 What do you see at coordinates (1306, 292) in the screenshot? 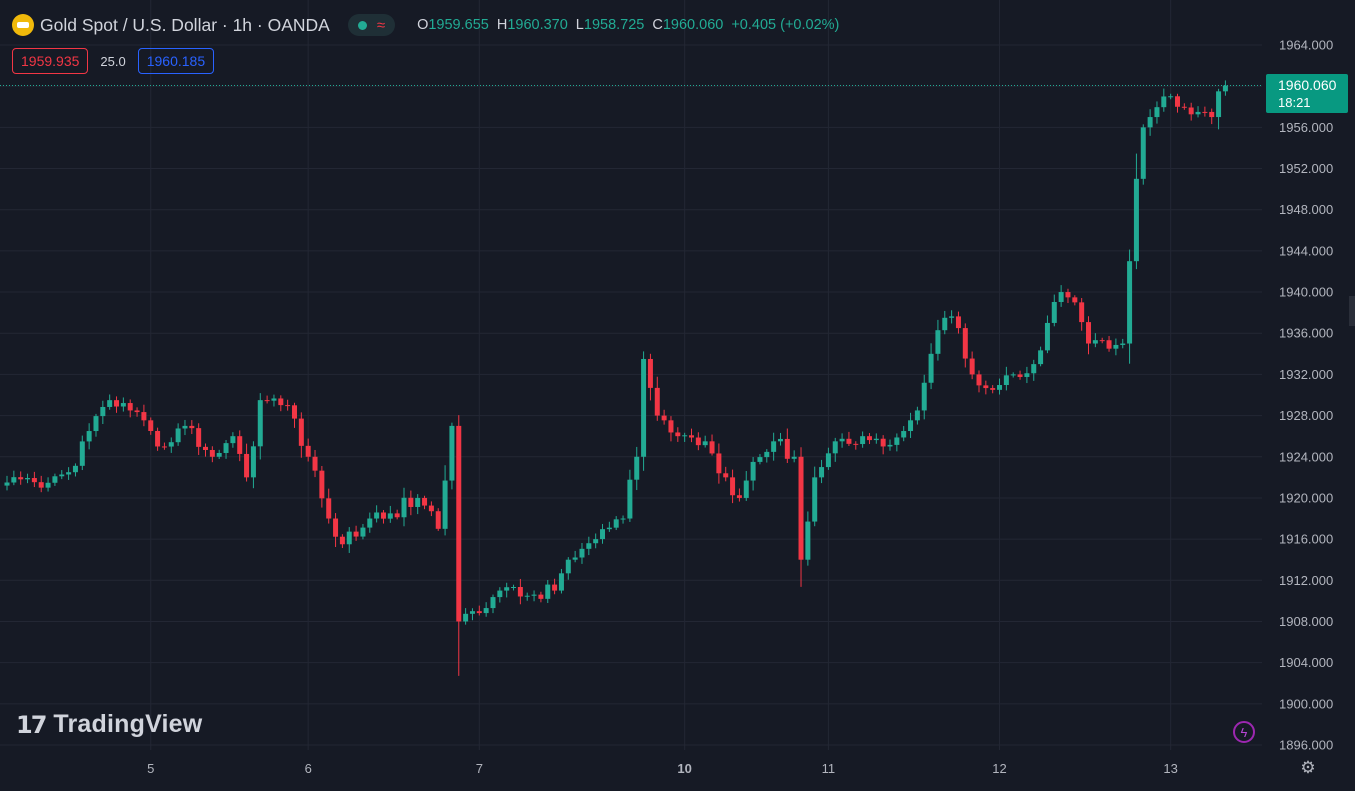
I see `y-tick-label: 1940.000` at bounding box center [1306, 292].